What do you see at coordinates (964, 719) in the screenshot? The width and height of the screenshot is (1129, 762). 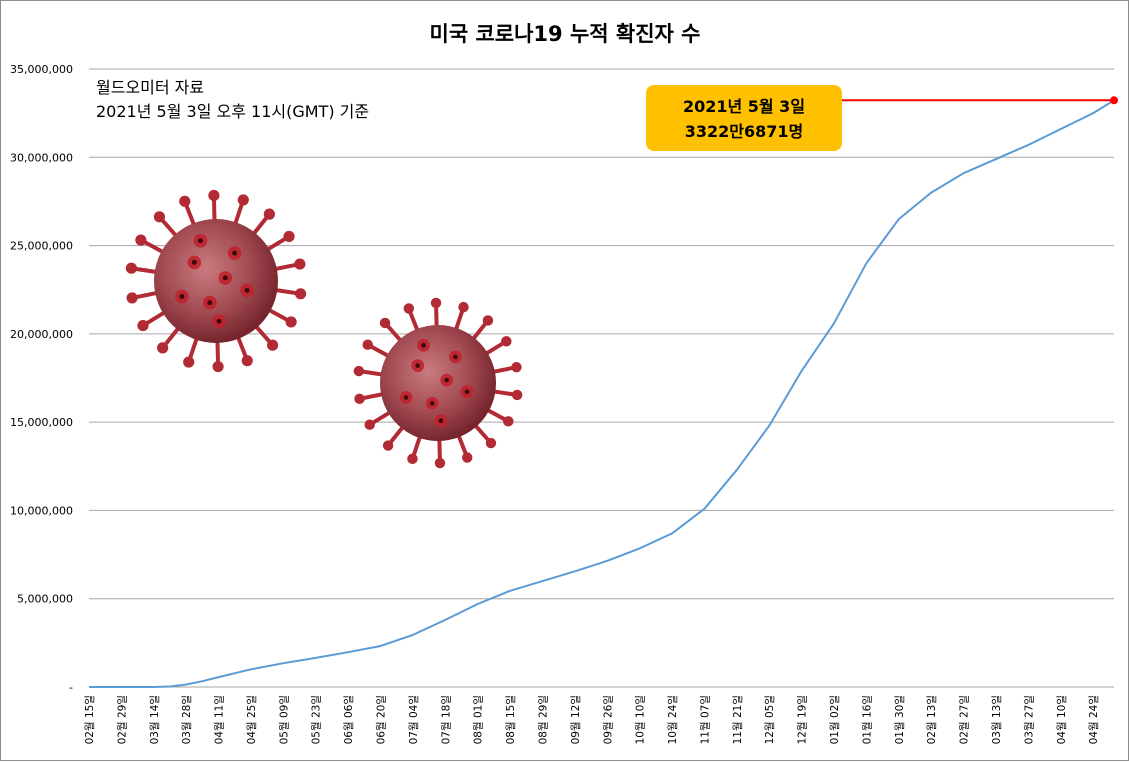 I see `x-tick-label: 02월 27일` at bounding box center [964, 719].